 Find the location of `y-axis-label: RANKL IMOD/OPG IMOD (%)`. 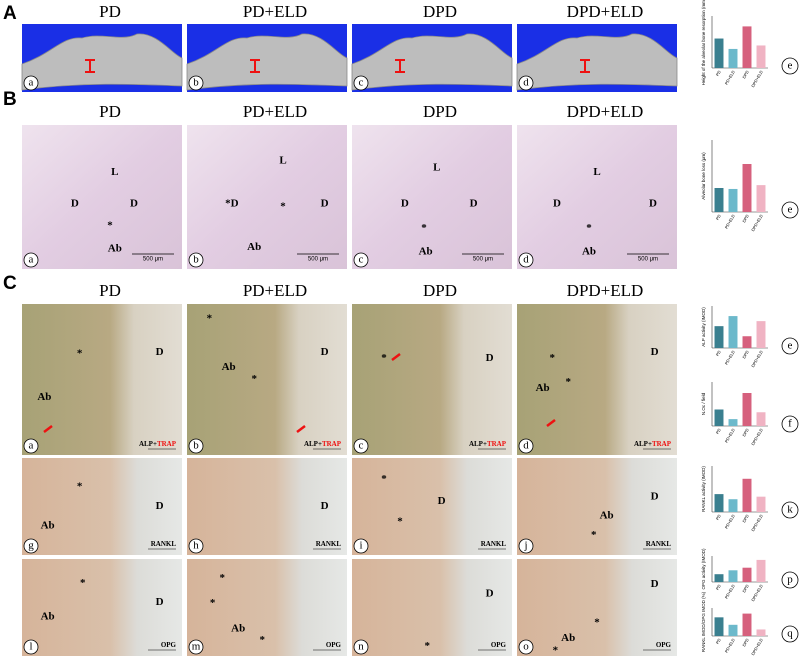

y-axis-label: RANKL IMOD/OPG IMOD (%) is located at coordinates (703, 621).